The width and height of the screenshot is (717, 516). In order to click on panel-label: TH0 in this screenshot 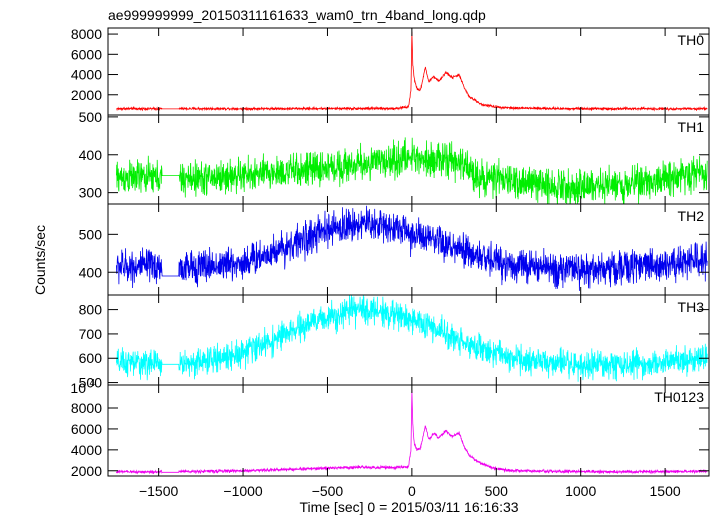, I will do `click(691, 40)`.